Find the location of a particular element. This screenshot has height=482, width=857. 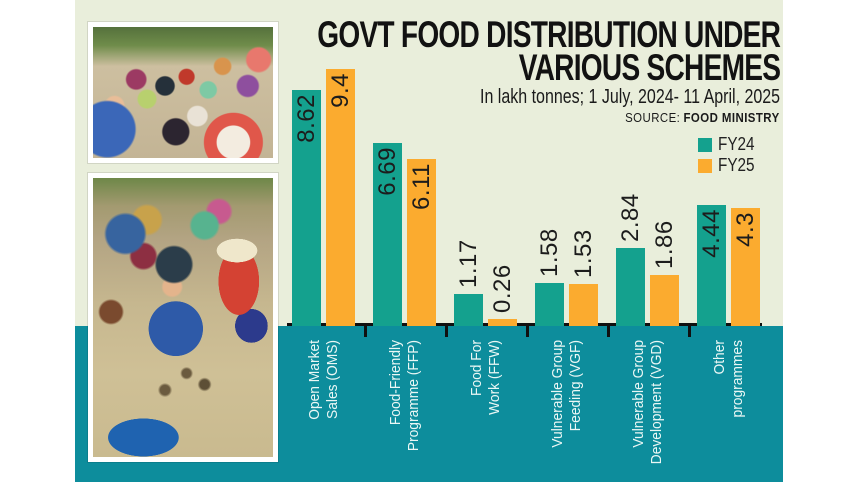

source-label: SOURCE: is located at coordinates (653, 117).